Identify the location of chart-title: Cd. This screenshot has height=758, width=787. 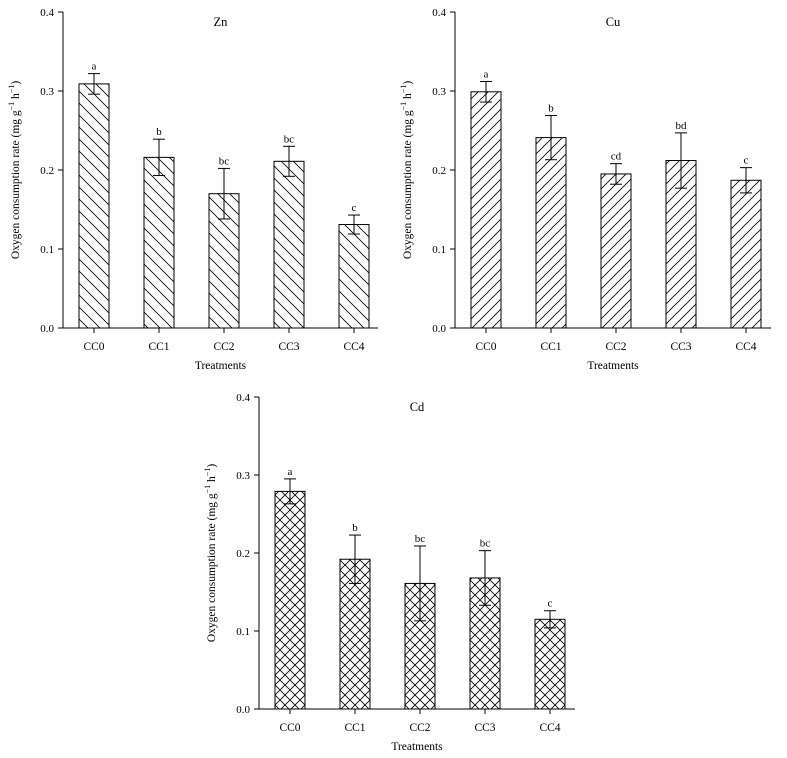
(417, 407).